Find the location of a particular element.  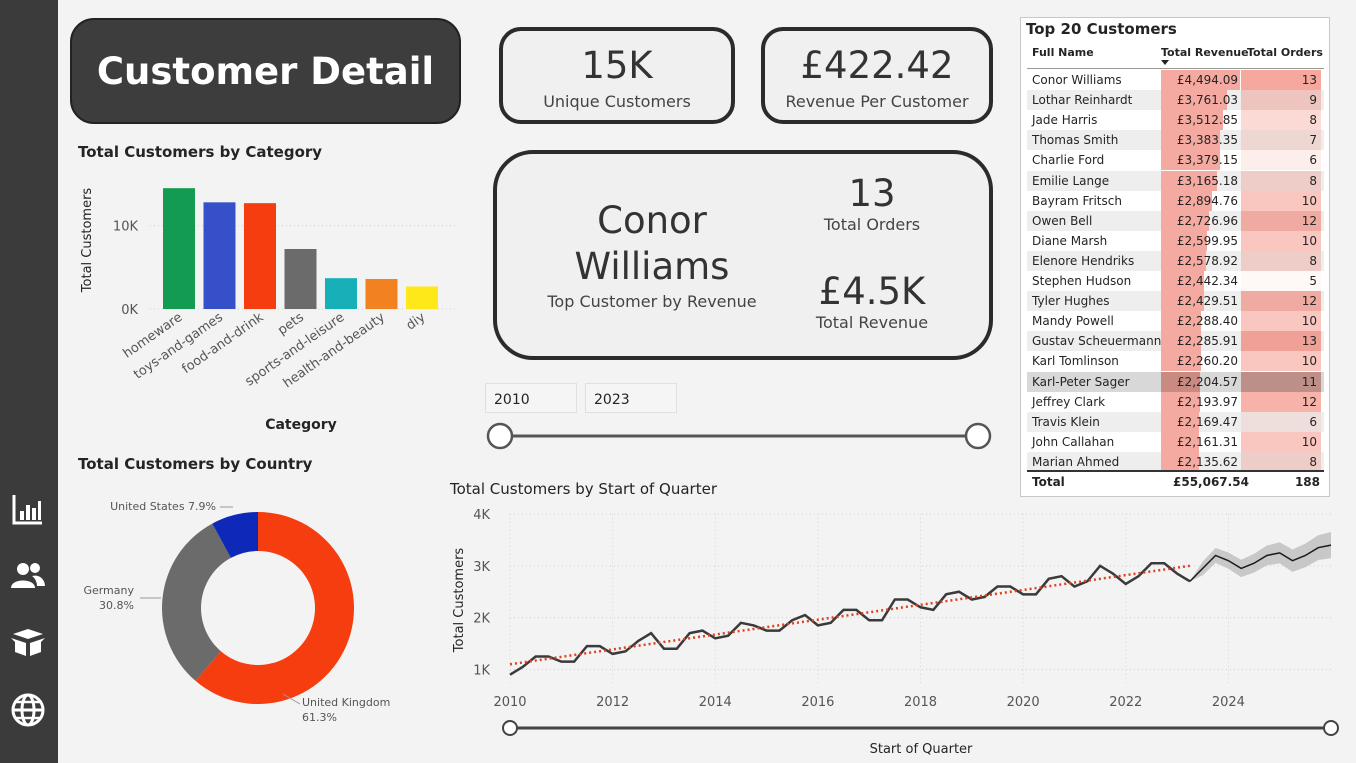

cell-total-orders: 10 is located at coordinates (1281, 200).